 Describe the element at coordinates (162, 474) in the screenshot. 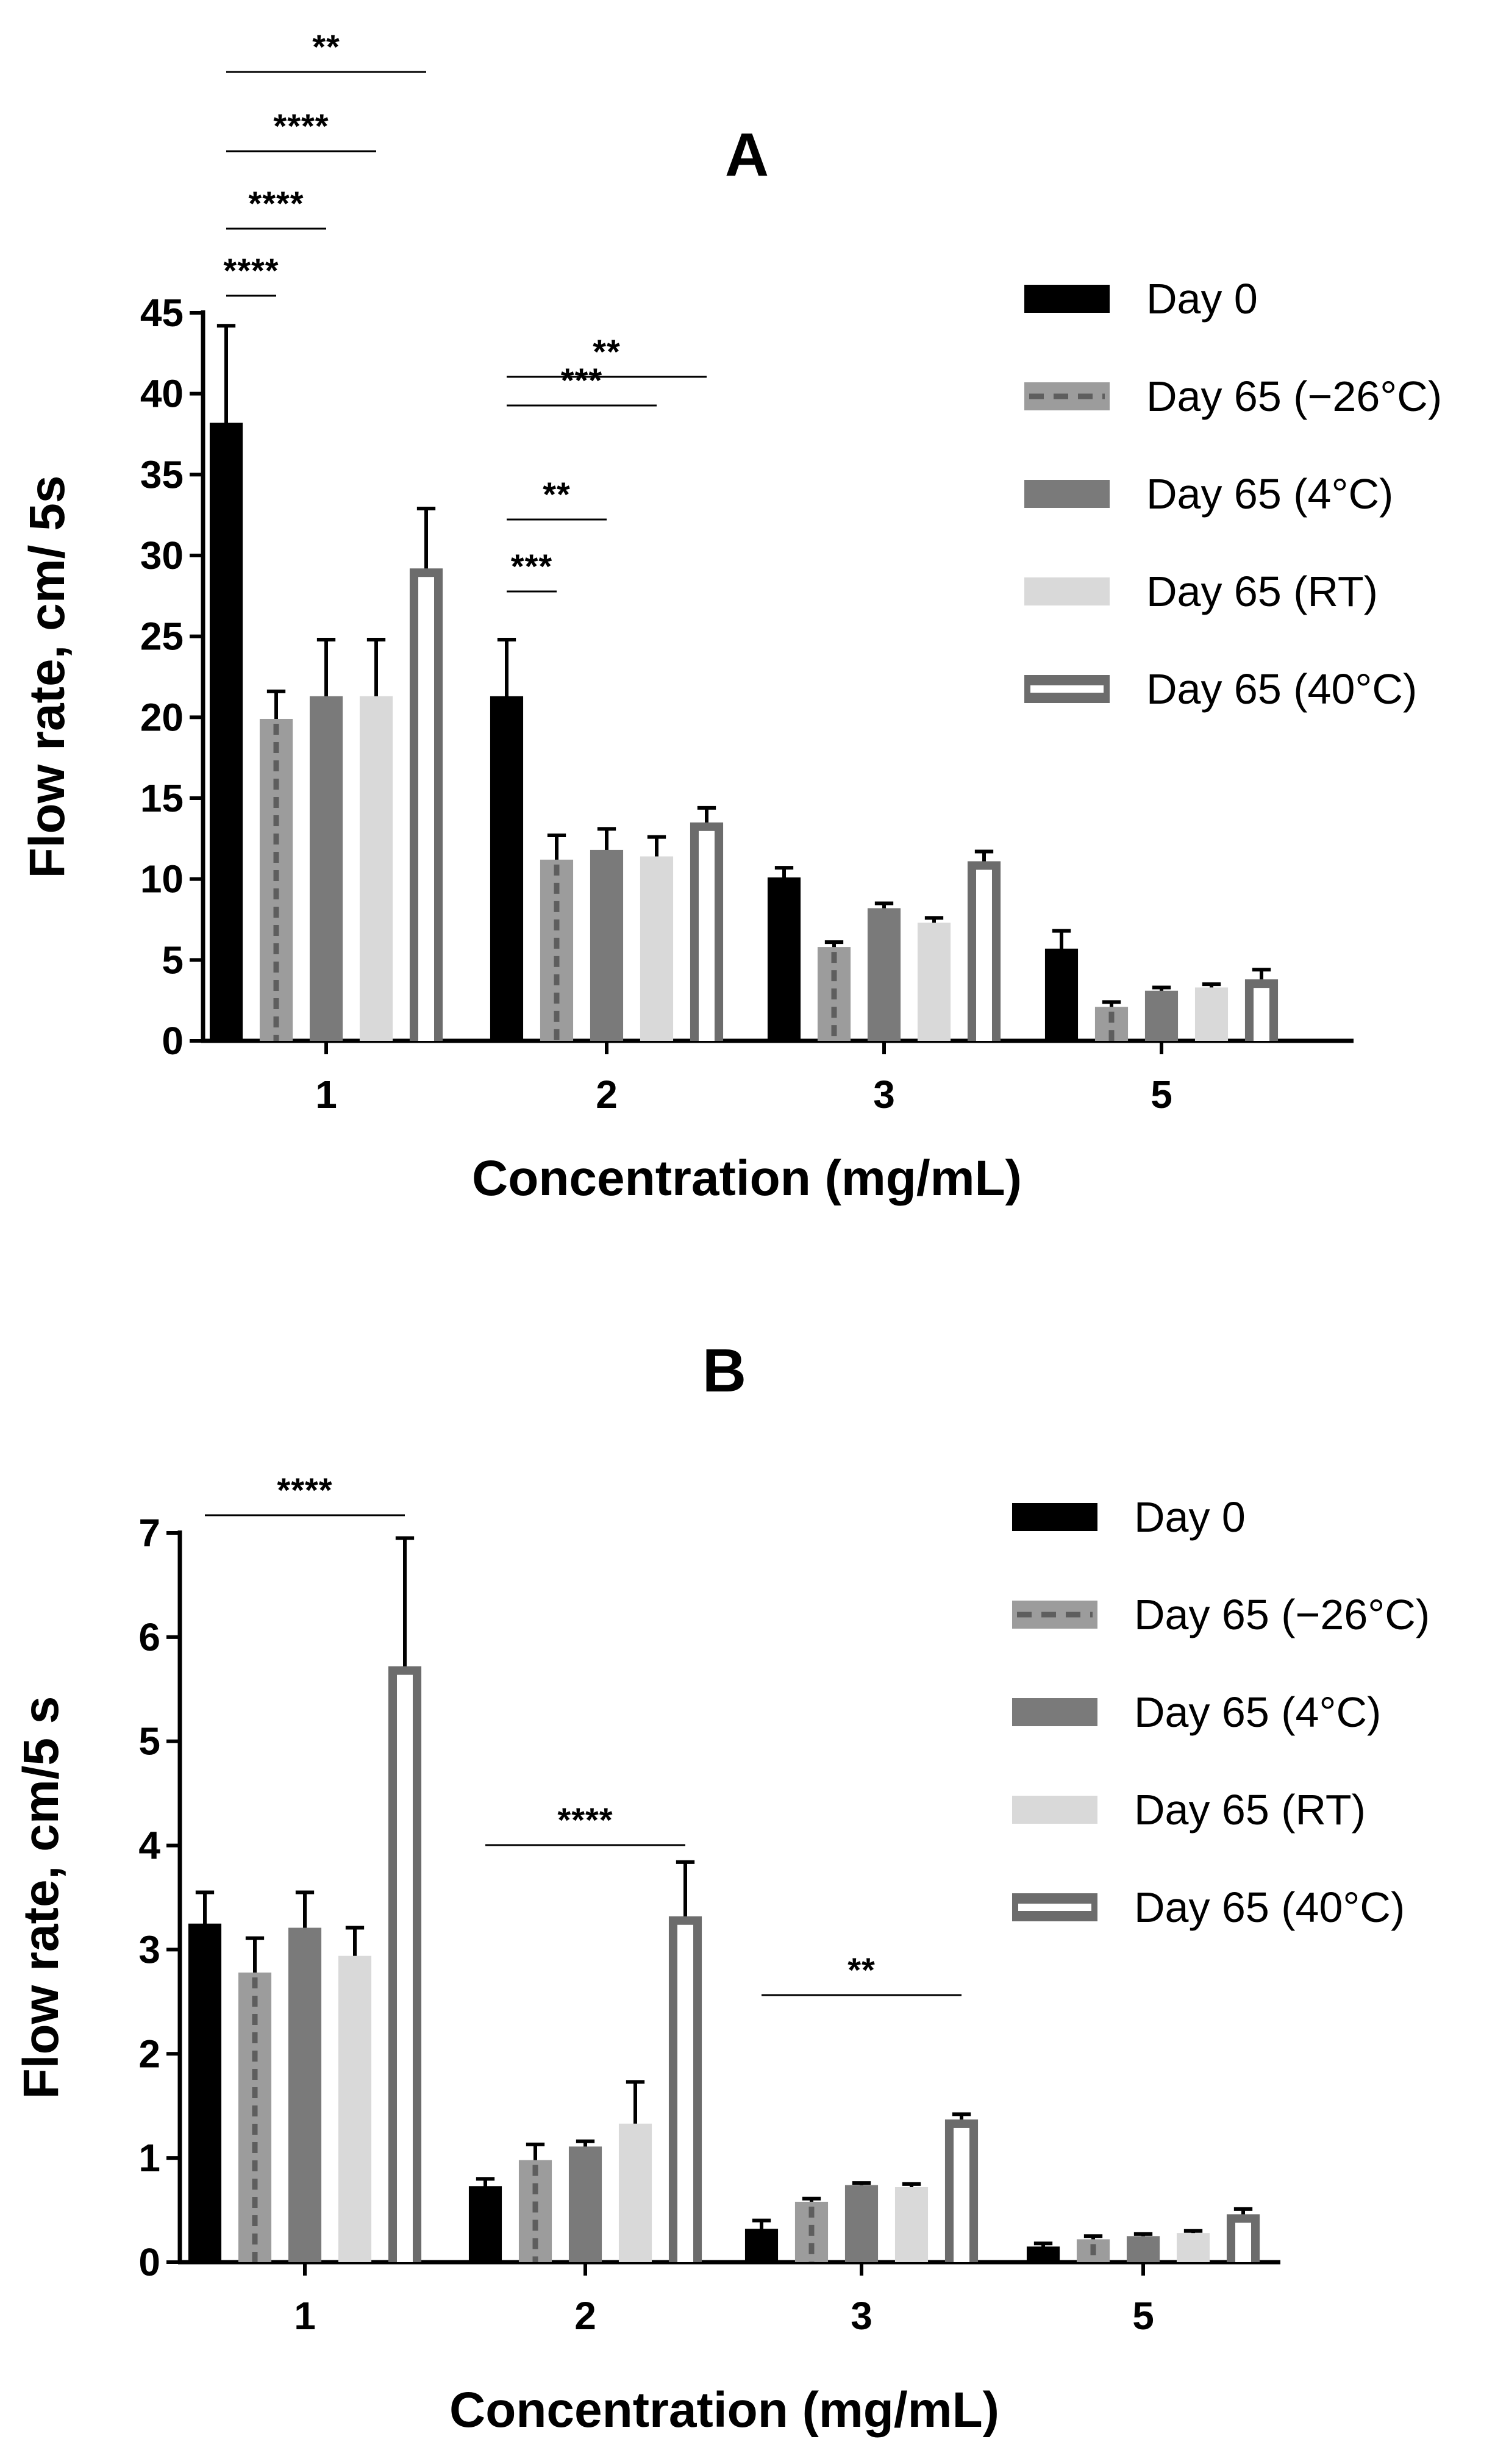

I see `y-tick-label: 35` at that location.